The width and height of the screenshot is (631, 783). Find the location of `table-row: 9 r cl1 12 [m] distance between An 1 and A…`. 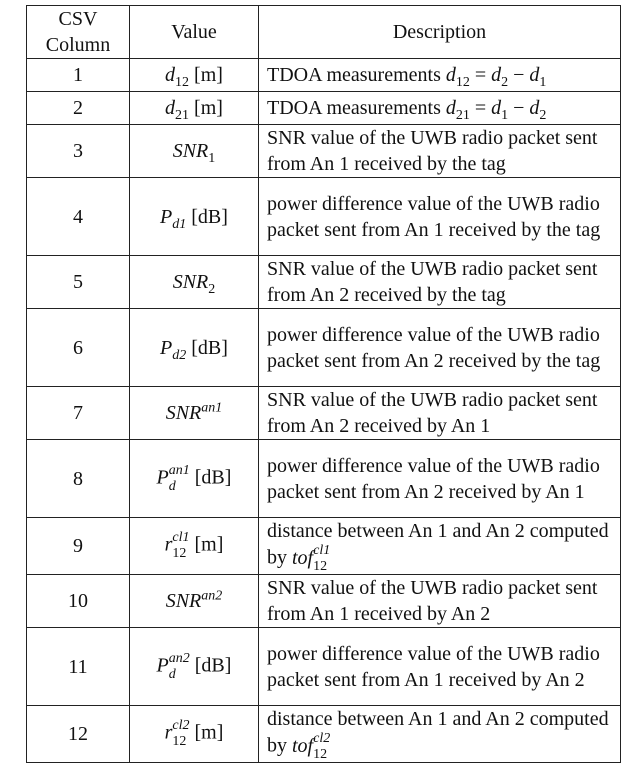

table-row: 9 r cl1 12 [m] distance between An 1 and A… is located at coordinates (323, 546).